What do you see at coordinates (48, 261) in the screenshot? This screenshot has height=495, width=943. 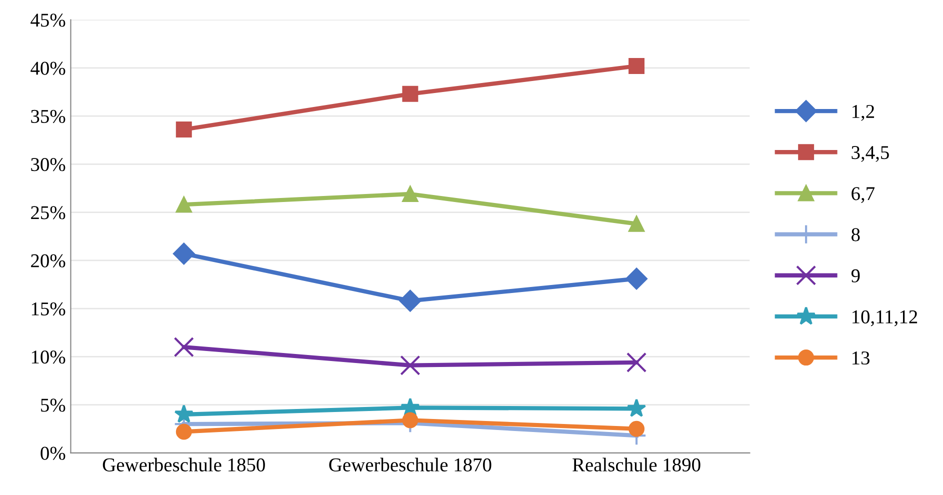 I see `y-tick-label: 20%` at bounding box center [48, 261].